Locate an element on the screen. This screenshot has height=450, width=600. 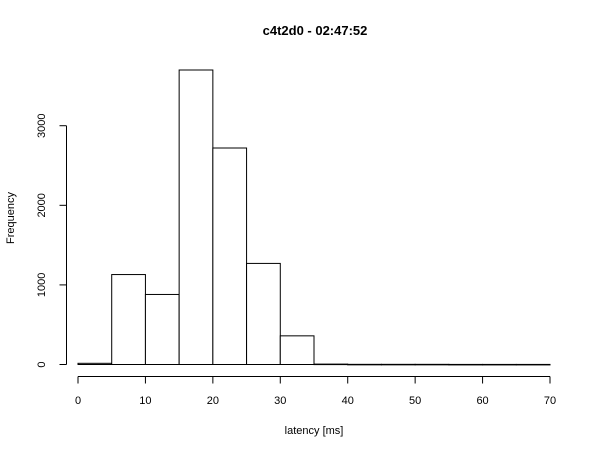
chart-title: c4t2d0 - 02:47:52 is located at coordinates (315, 30).